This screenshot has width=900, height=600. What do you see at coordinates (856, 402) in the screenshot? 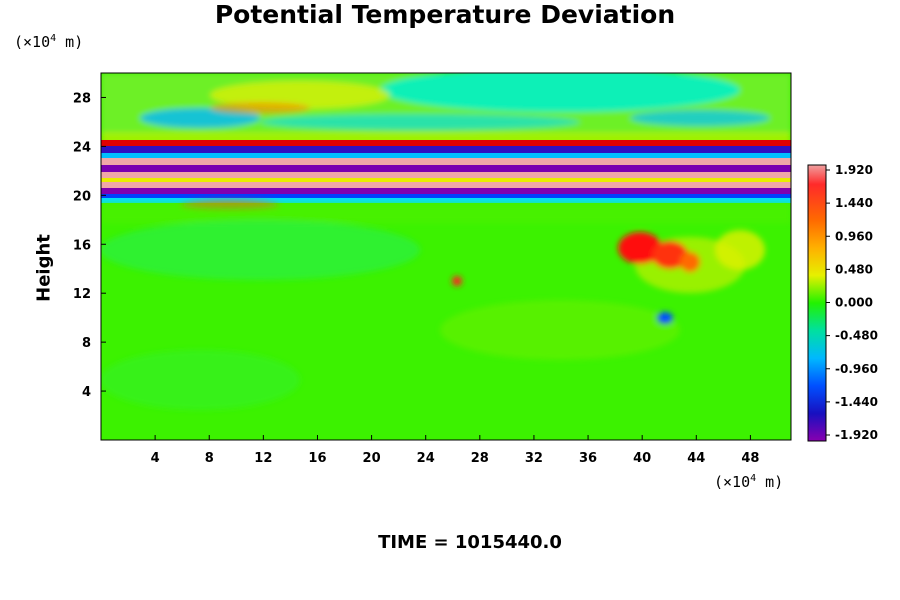
I see `colorbar-tick-label: -1.440` at bounding box center [856, 402].